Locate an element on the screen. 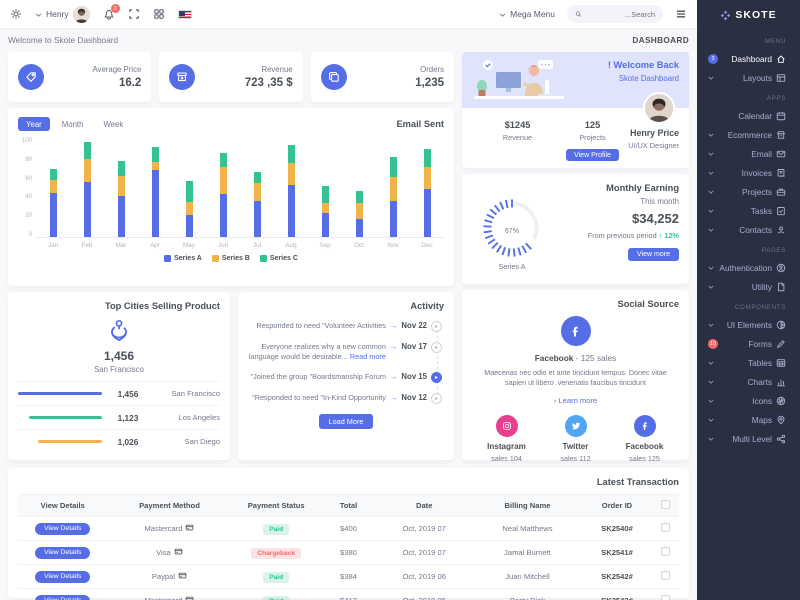 Image resolution: width=800 pixels, height=600 pixels. select-all-checkbox is located at coordinates (665, 504).